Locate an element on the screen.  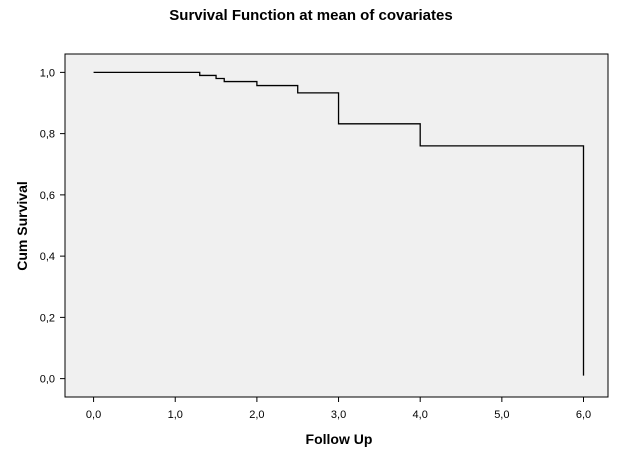
x-axis: 0,0 1,0 2,0 3,0 4,0 5,0 6,0 is located at coordinates (338, 409).